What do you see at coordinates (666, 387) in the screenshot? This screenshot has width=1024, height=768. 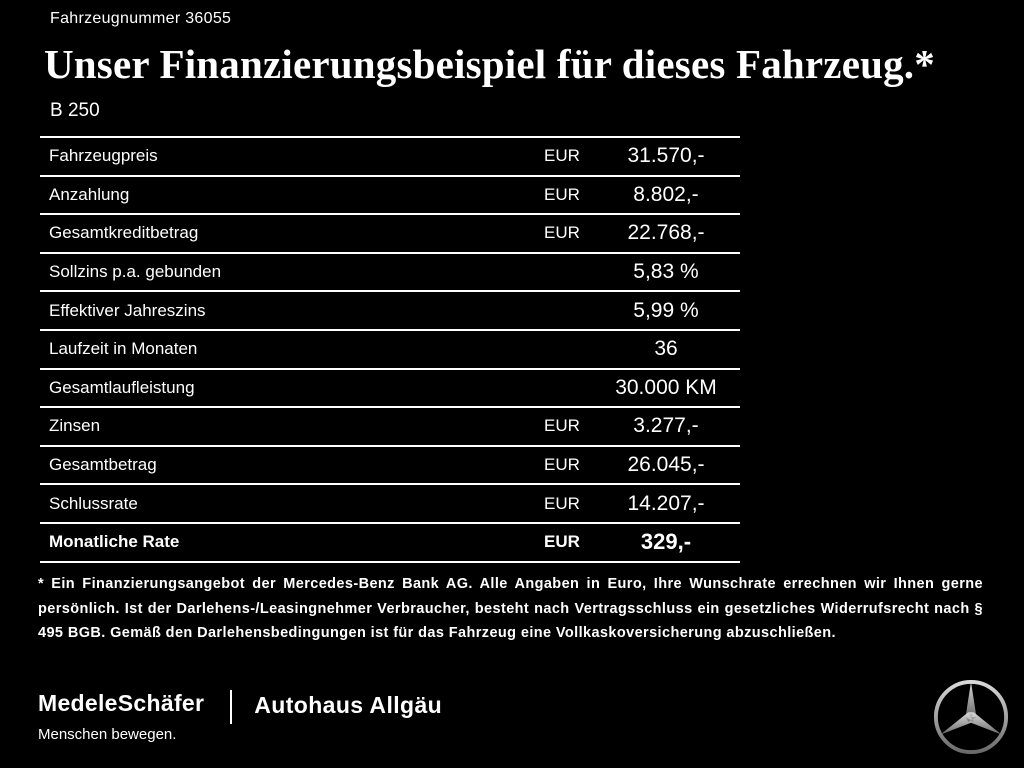 I see `row-value: 30.000 KM` at bounding box center [666, 387].